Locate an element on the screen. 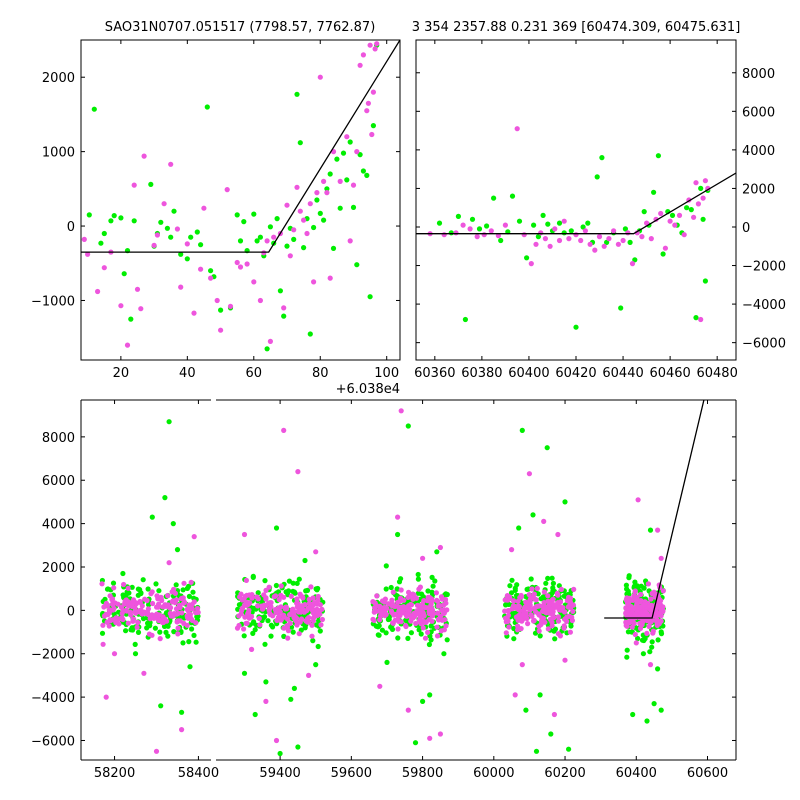 This screenshot has width=800, height=800. x-tick-label: 60440 is located at coordinates (622, 373).